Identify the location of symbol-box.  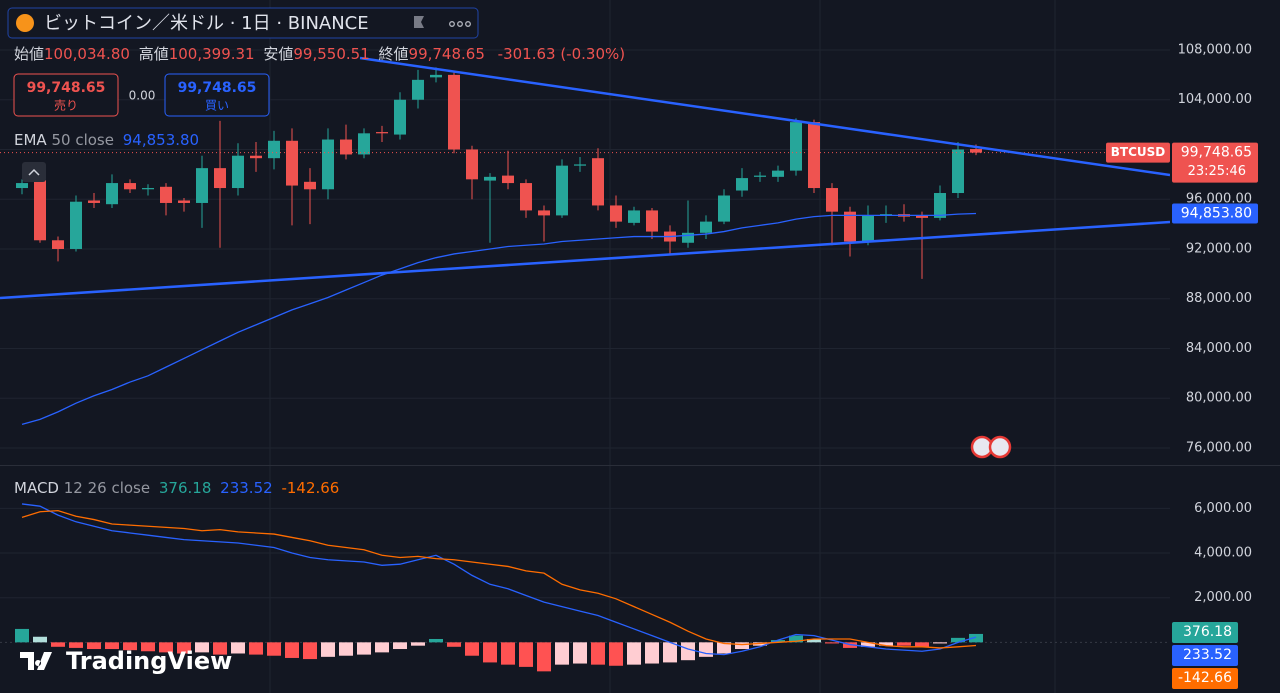
(243, 23).